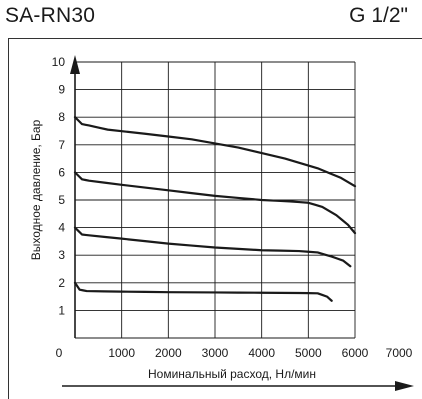 The image size is (422, 399). What do you see at coordinates (61, 255) in the screenshot?
I see `y-tick-label: 3` at bounding box center [61, 255].